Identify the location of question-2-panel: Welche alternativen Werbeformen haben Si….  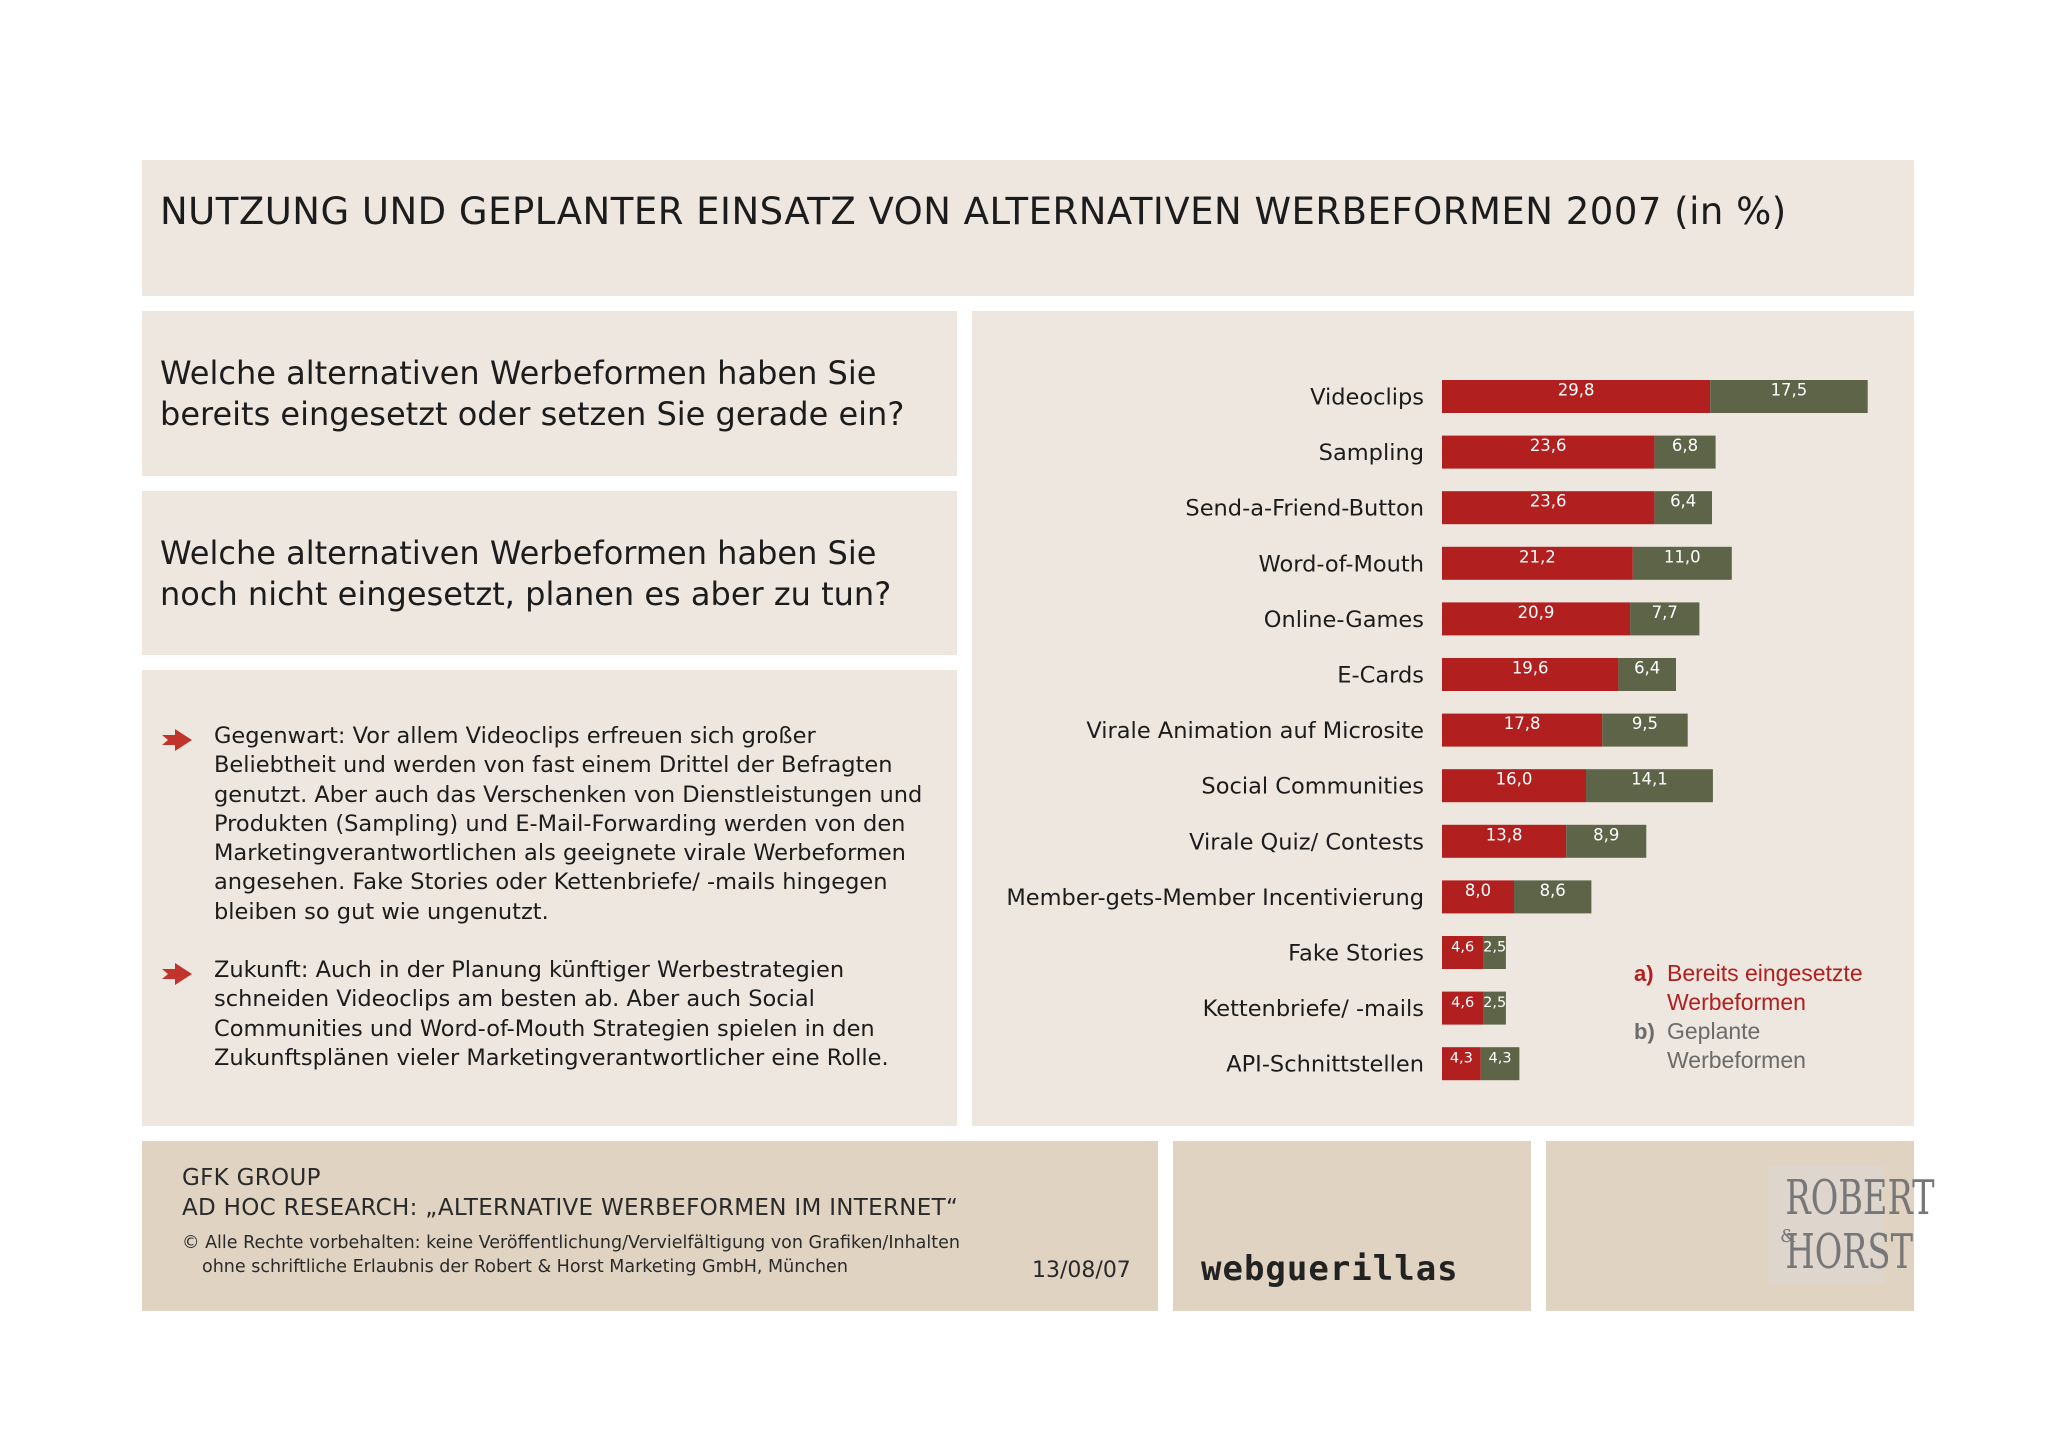
(549, 573).